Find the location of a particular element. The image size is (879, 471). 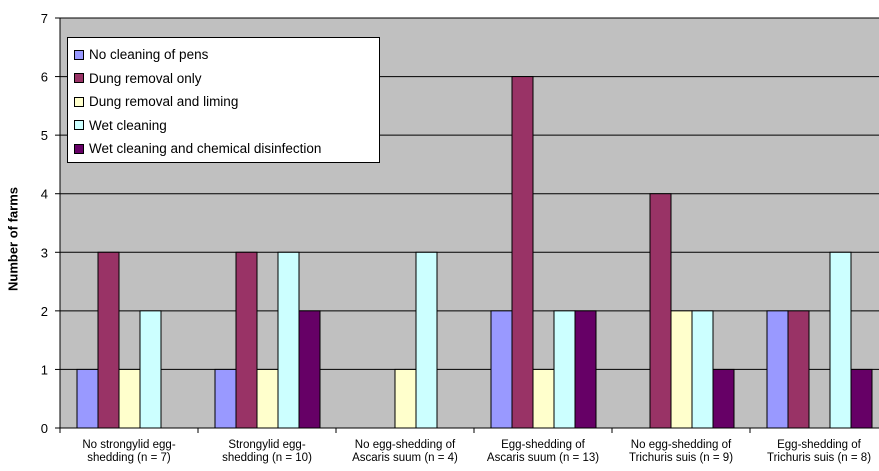

x-tick-label: Trichuris suis (n = 9) is located at coordinates (681, 458).